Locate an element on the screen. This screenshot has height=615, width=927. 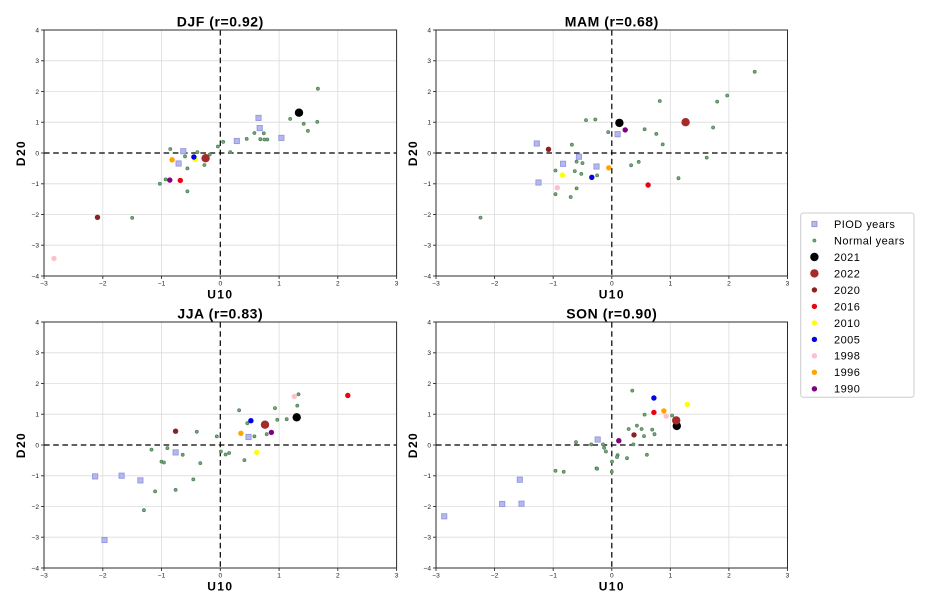
svg-text: MAM (r=0.68) is located at coordinates (612, 22).